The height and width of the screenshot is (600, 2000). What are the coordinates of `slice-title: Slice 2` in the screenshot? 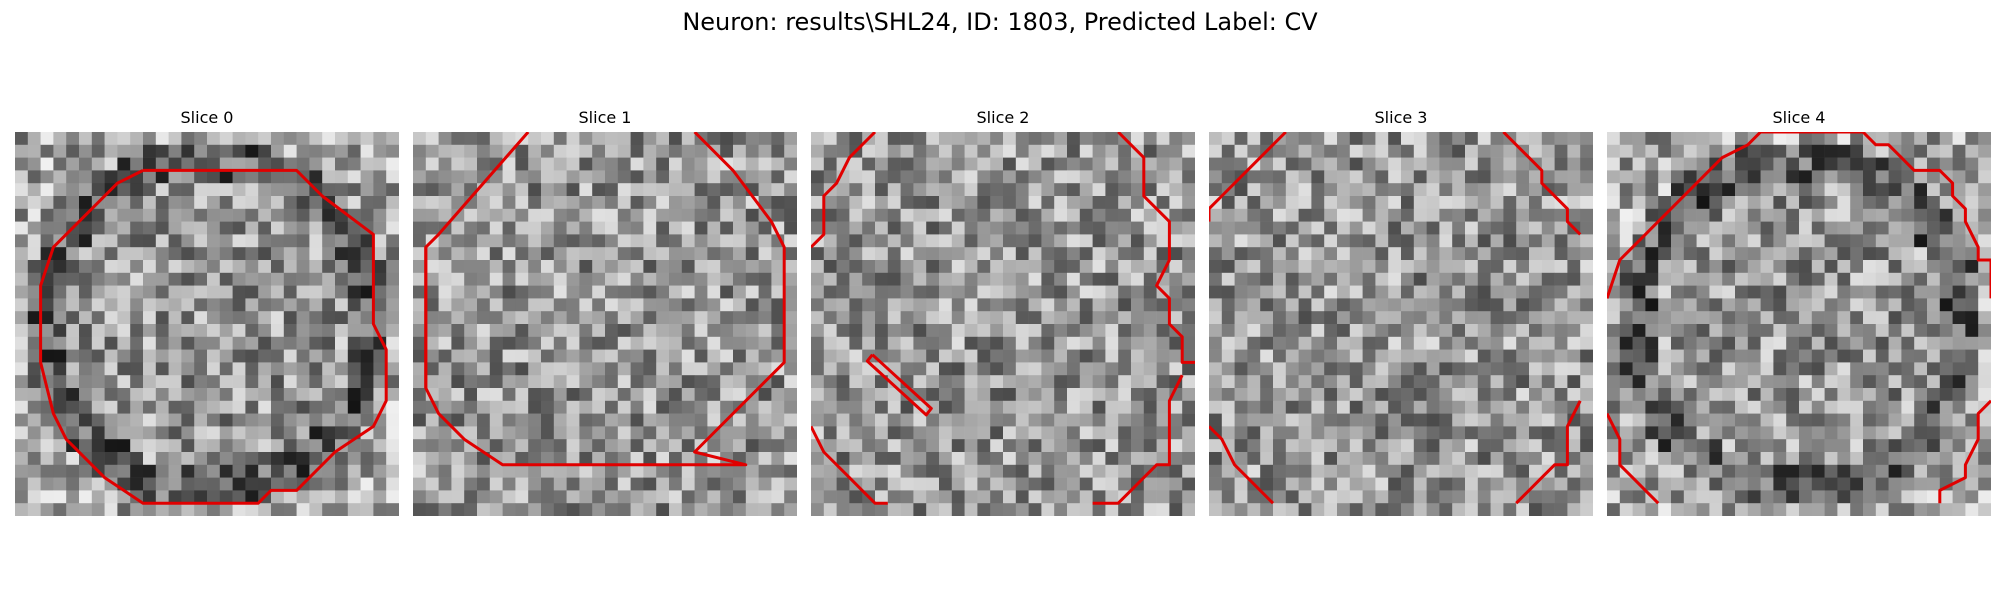 It's located at (1003, 117).